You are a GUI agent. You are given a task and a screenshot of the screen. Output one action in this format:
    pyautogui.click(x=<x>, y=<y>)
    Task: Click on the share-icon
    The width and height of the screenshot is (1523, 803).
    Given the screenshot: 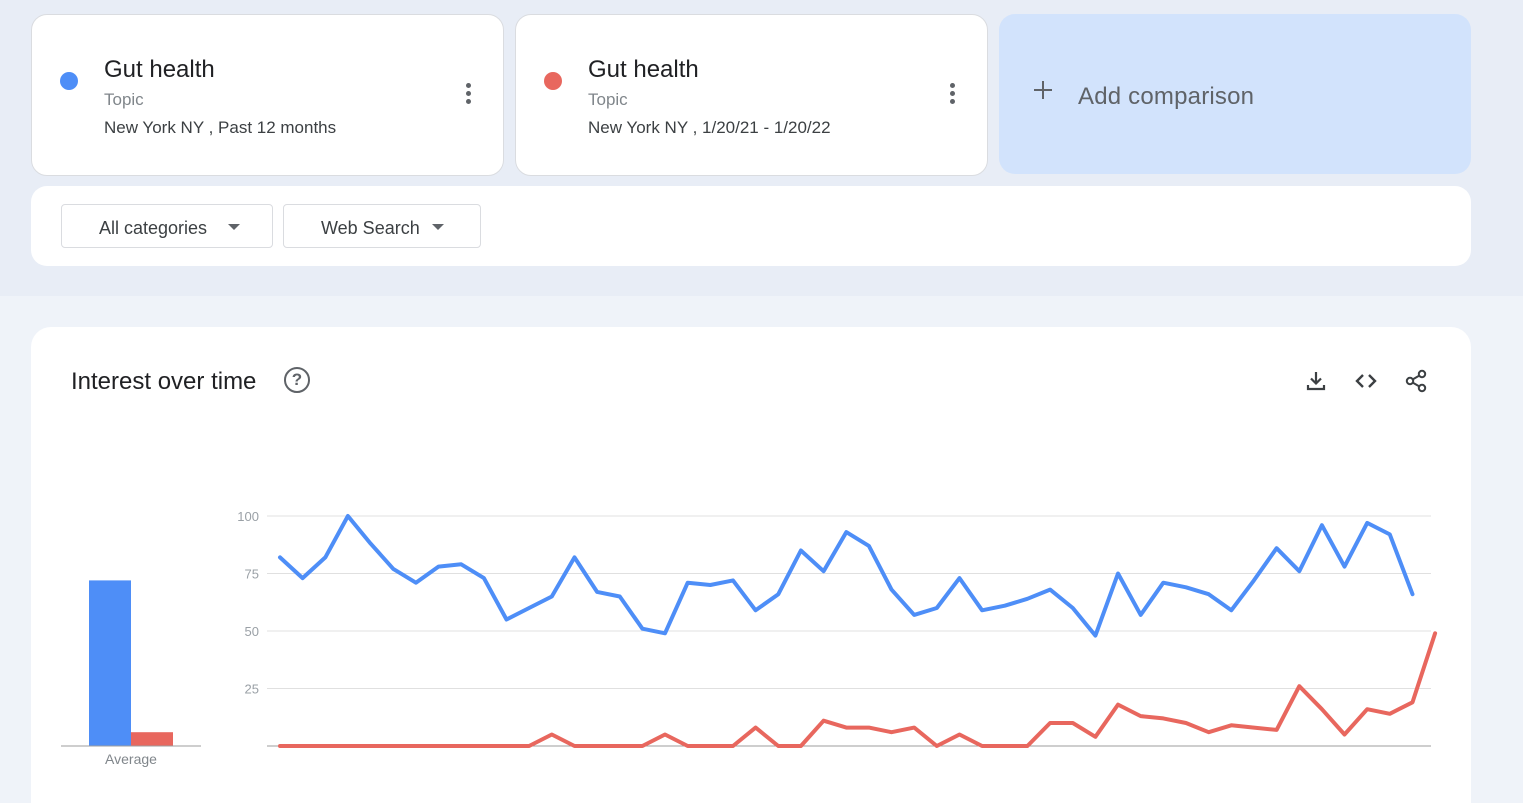 What is the action you would take?
    pyautogui.click(x=1416, y=381)
    